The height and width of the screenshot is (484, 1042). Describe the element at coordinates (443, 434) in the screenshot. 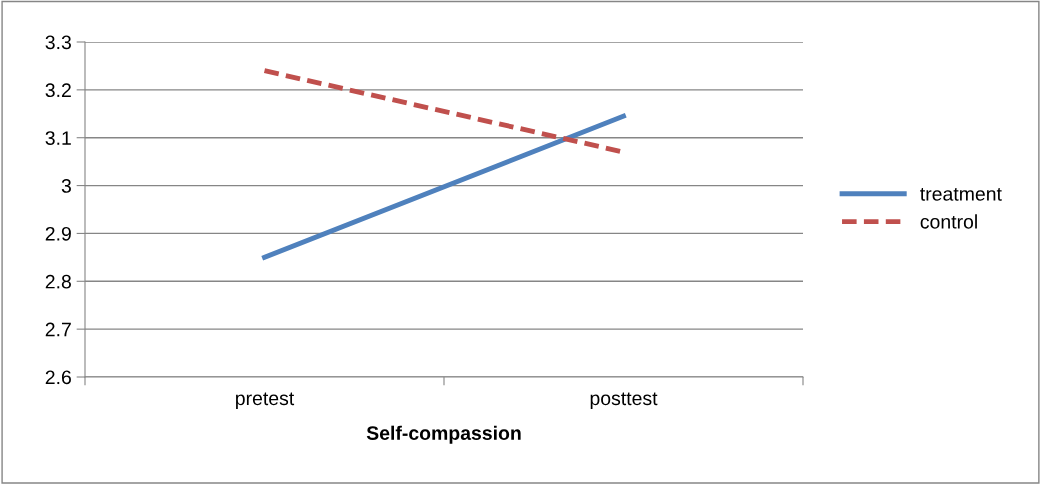

I see `x-axis-title: Self-compassion` at that location.